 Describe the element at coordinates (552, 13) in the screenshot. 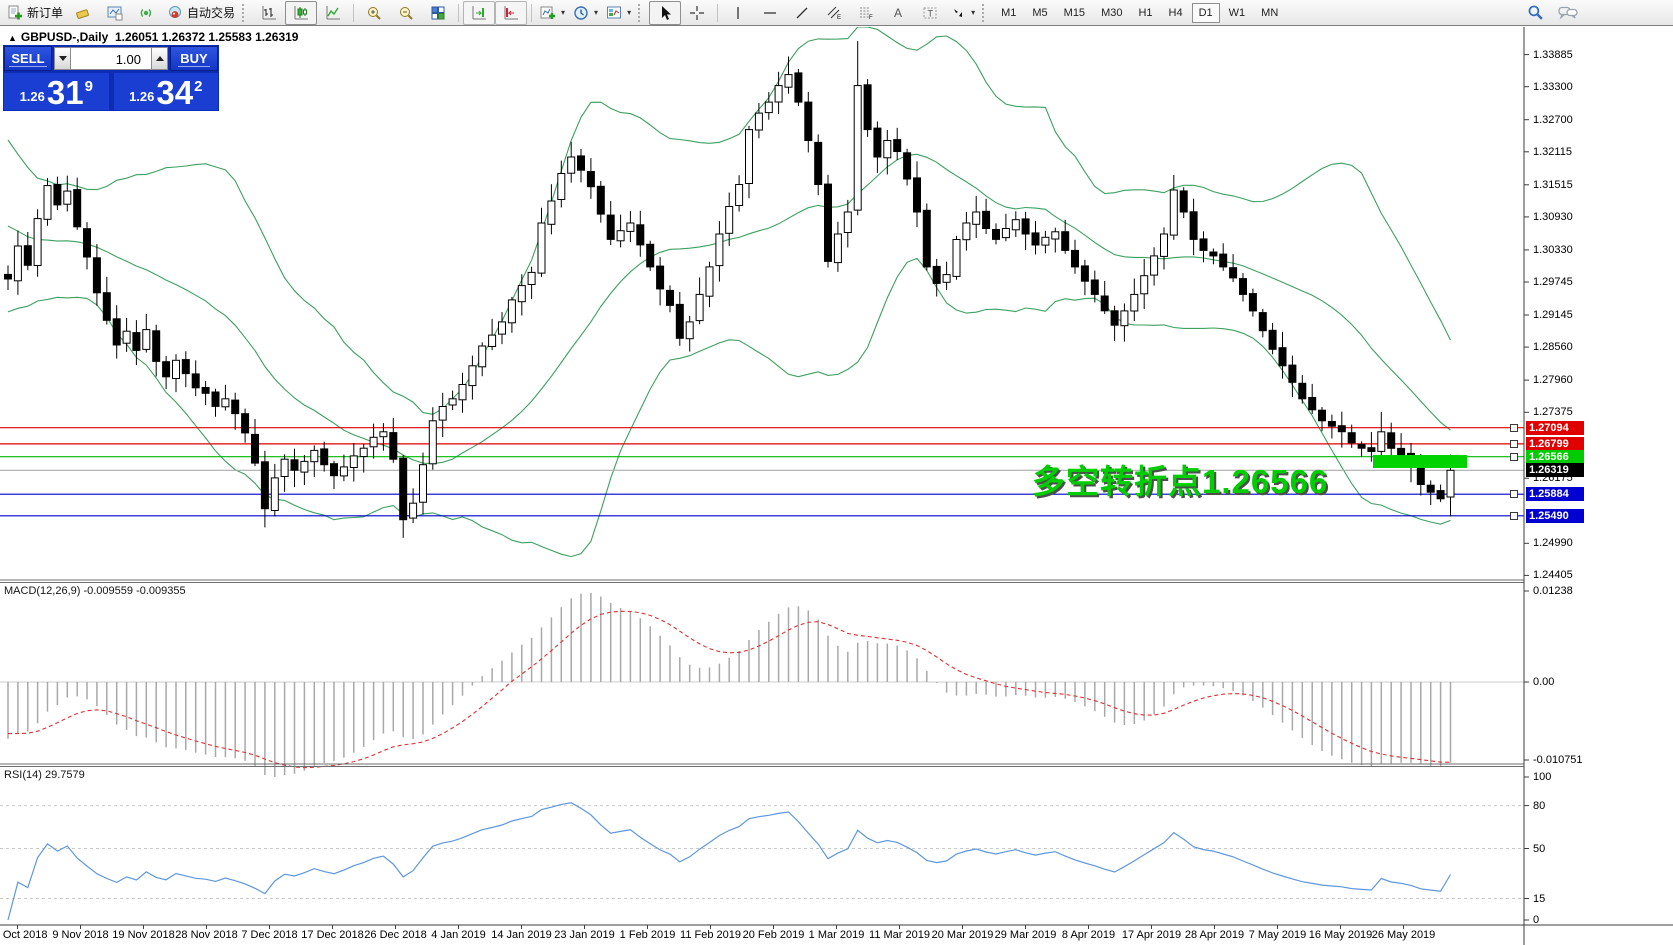

I see `indicators-button: ▾` at that location.